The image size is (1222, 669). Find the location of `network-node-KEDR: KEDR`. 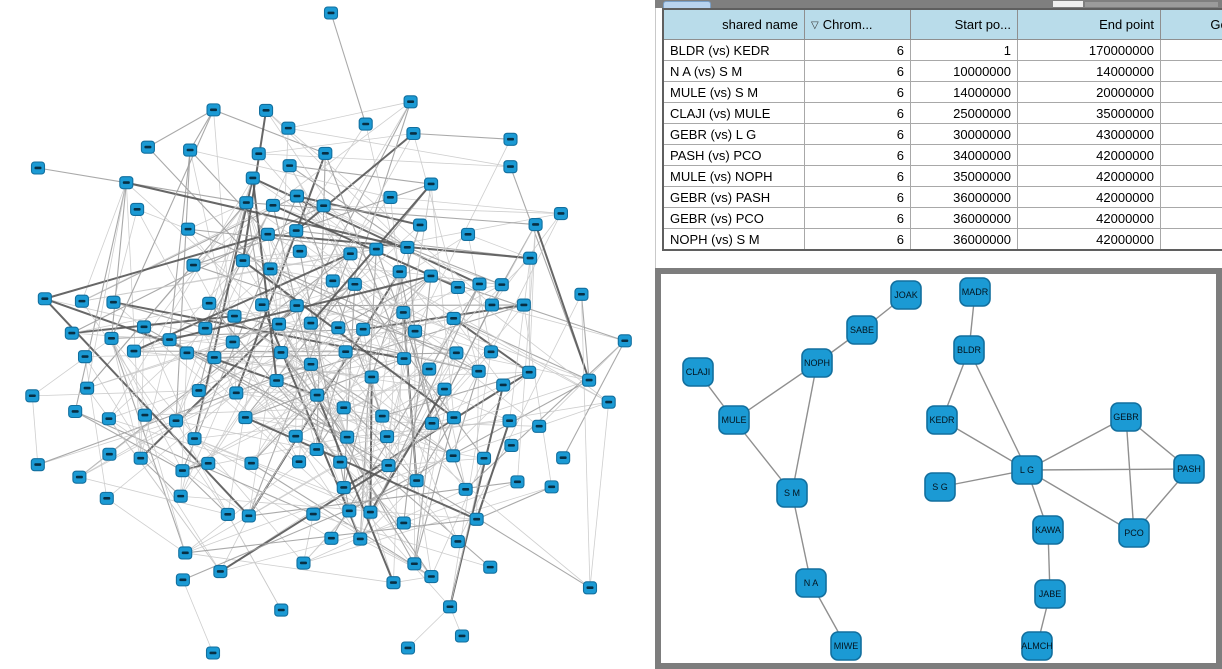

network-node-KEDR: KEDR is located at coordinates (942, 420).